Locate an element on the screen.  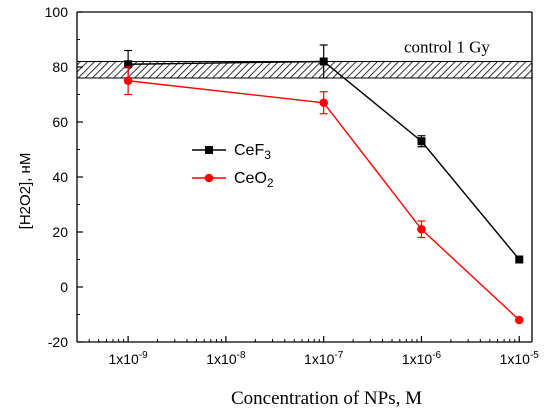
legend-label: CeF3 is located at coordinates (252, 152).